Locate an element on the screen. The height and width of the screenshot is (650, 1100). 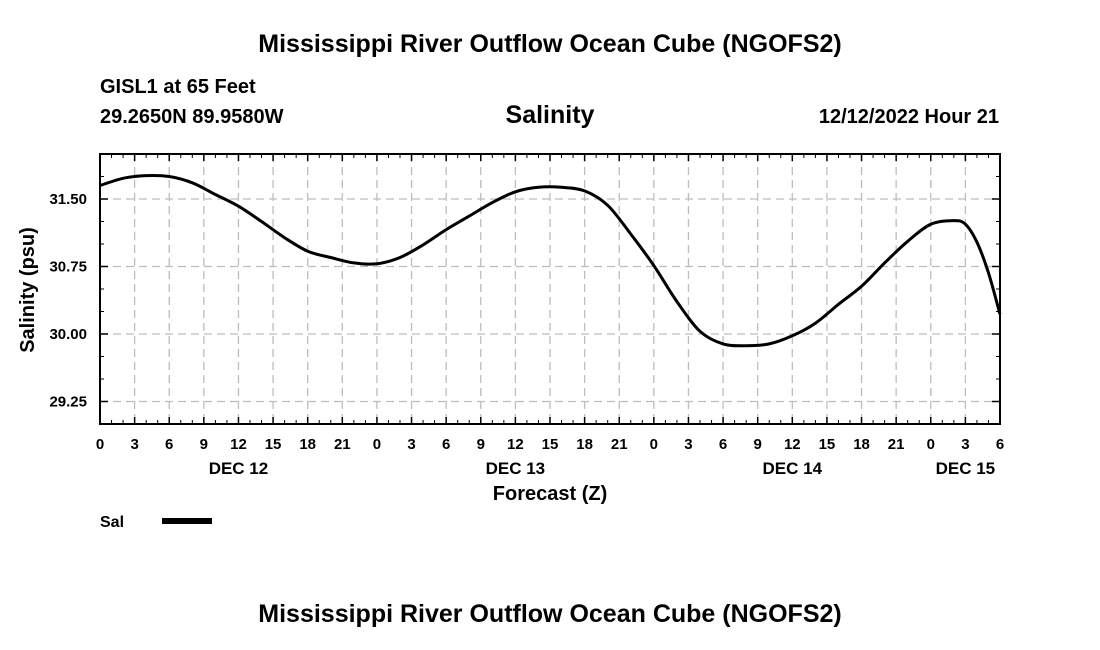
y-tick-label: 30.00 is located at coordinates (68, 334).